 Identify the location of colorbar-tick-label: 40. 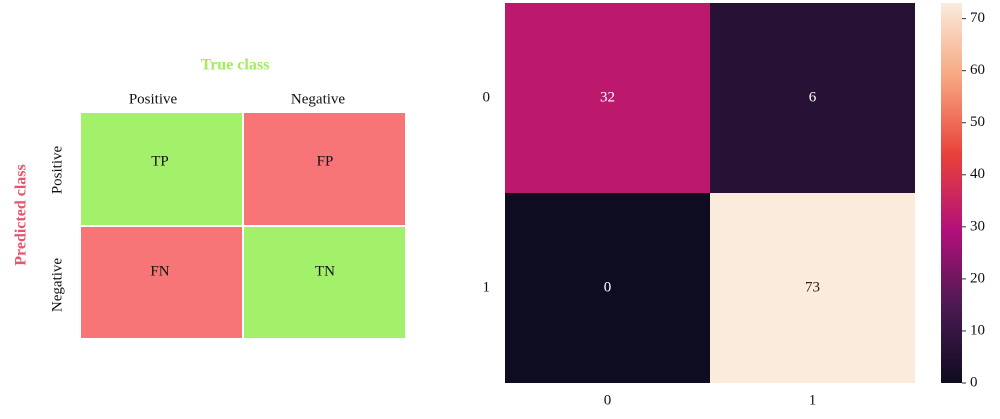
(977, 174).